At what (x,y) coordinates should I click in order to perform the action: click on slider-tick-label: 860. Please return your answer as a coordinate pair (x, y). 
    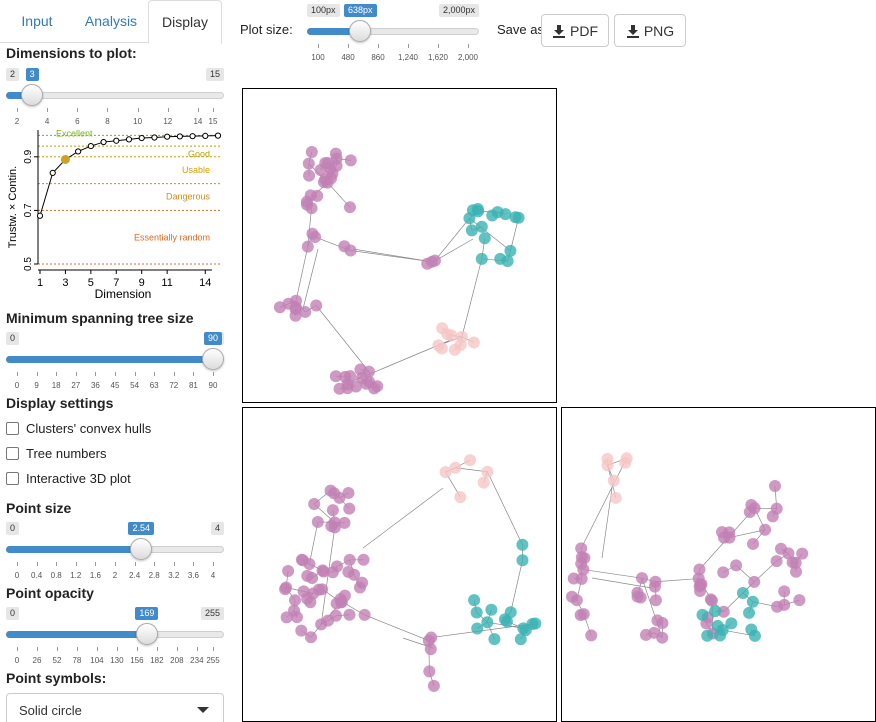
    Looking at the image, I should click on (378, 57).